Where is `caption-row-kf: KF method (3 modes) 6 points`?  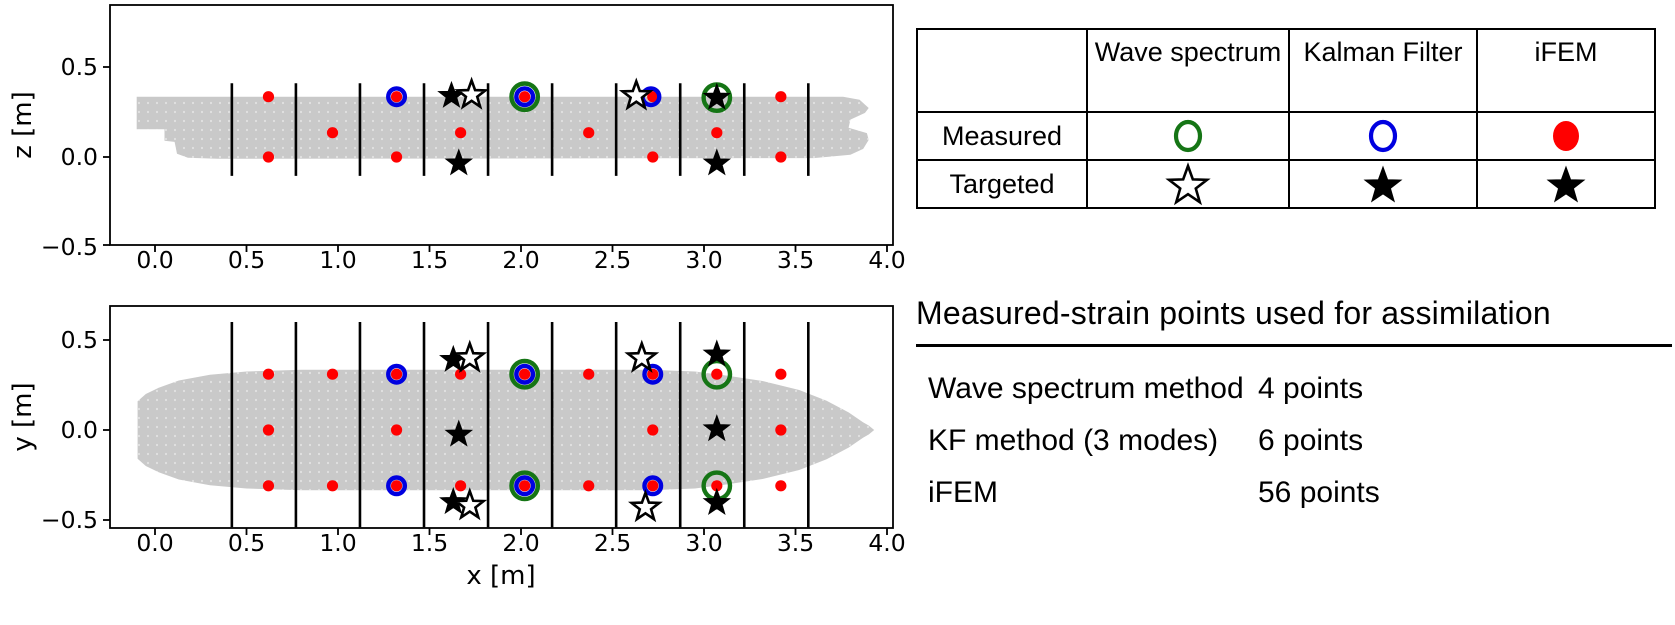 caption-row-kf: KF method (3 modes) 6 points is located at coordinates (1295, 441).